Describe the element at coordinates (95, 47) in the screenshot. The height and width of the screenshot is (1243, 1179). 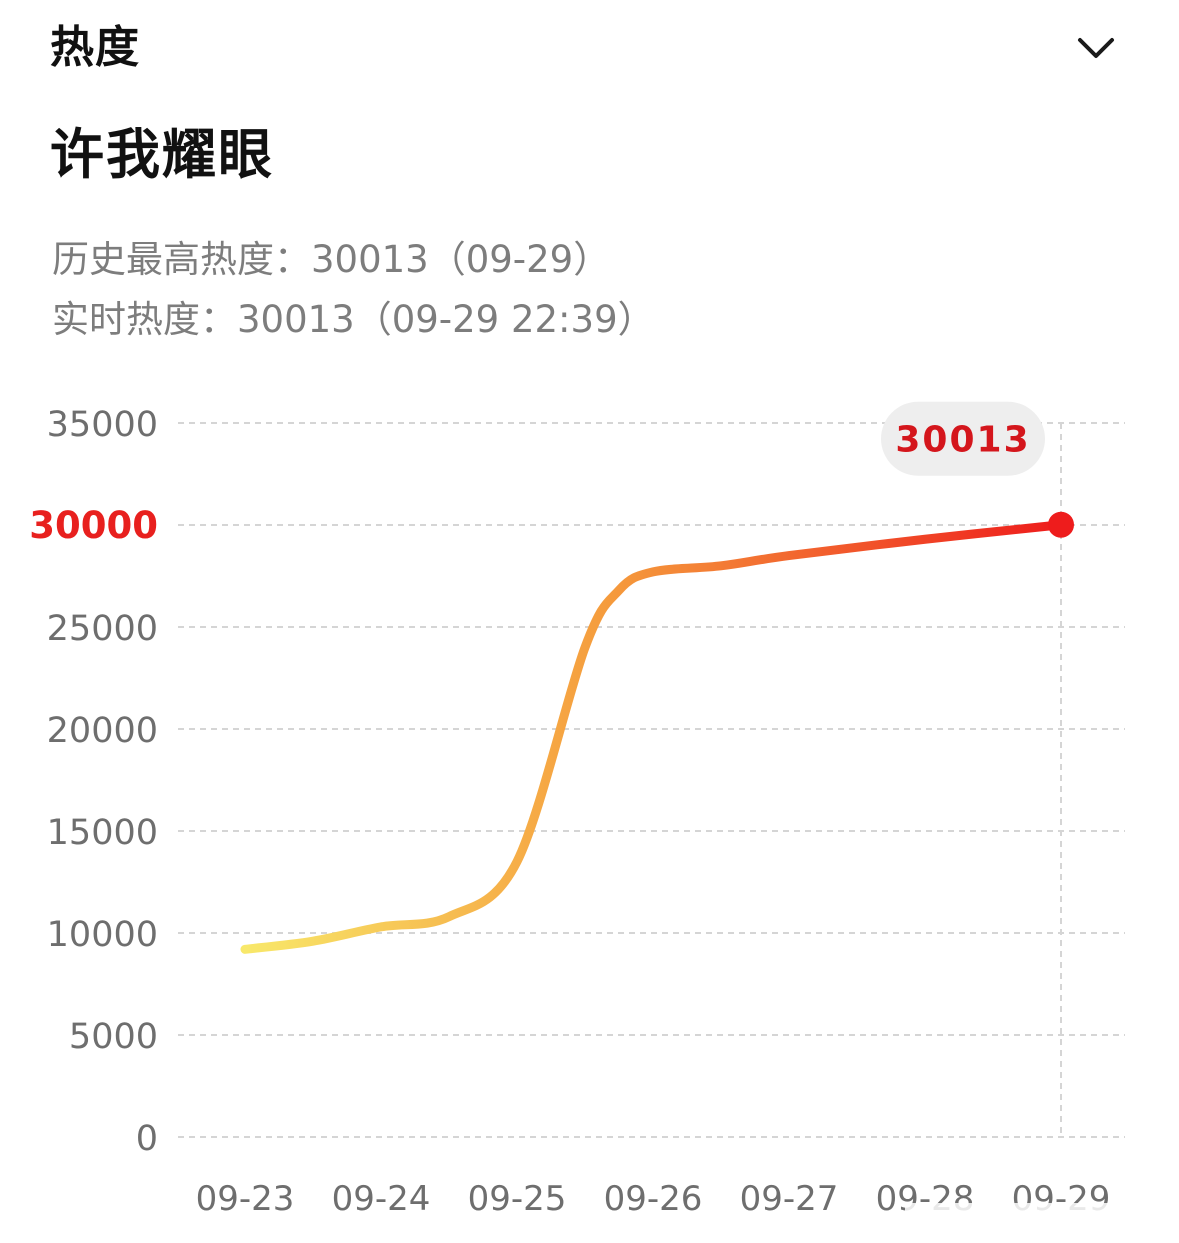
I see `section-title: 热度` at that location.